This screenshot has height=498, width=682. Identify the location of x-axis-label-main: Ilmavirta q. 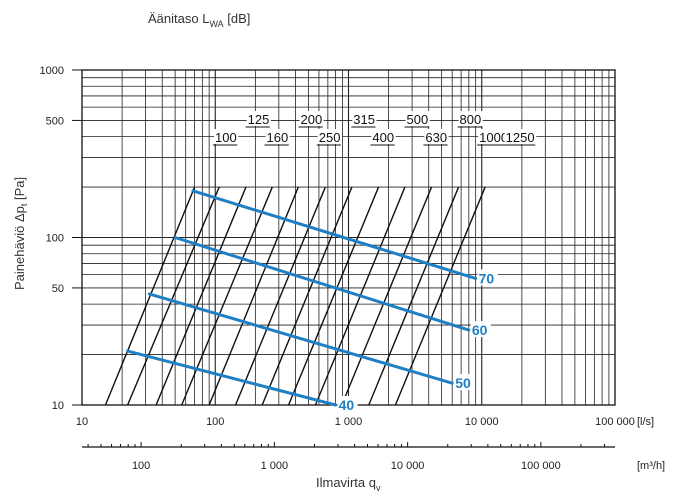
(346, 482).